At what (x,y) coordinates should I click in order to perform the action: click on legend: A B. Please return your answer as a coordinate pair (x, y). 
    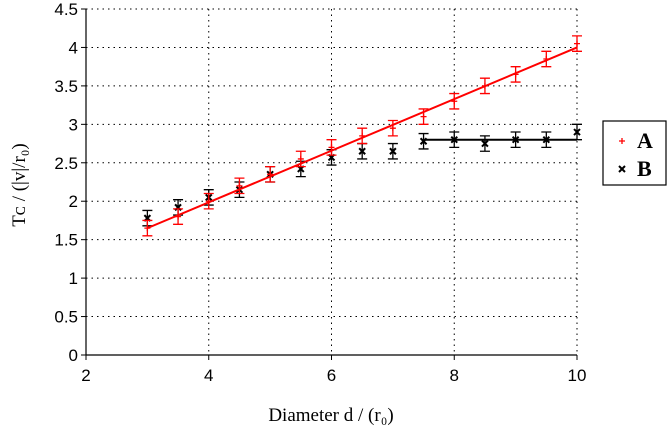
    Looking at the image, I should click on (634, 153).